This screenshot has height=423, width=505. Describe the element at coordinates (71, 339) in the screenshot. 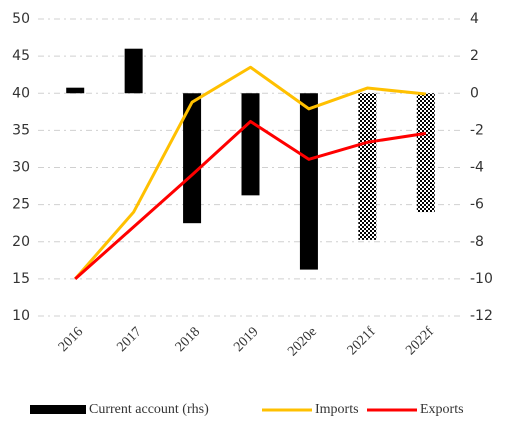

I see `x-tick-label: 2016` at that location.